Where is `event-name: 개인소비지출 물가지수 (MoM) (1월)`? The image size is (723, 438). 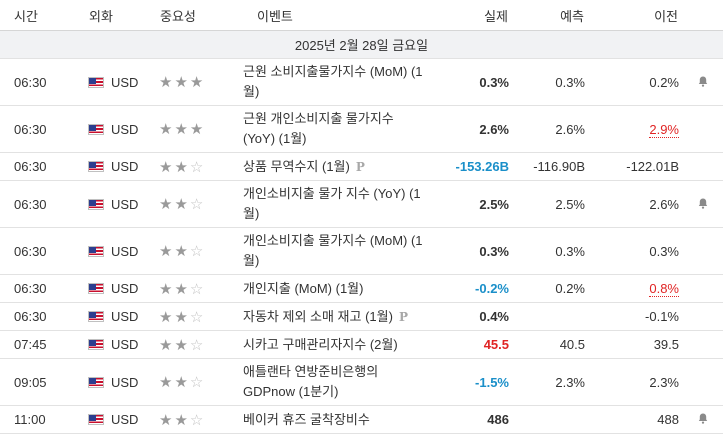
event-name: 개인소비지출 물가지수 (MoM) (1월) is located at coordinates (333, 250).